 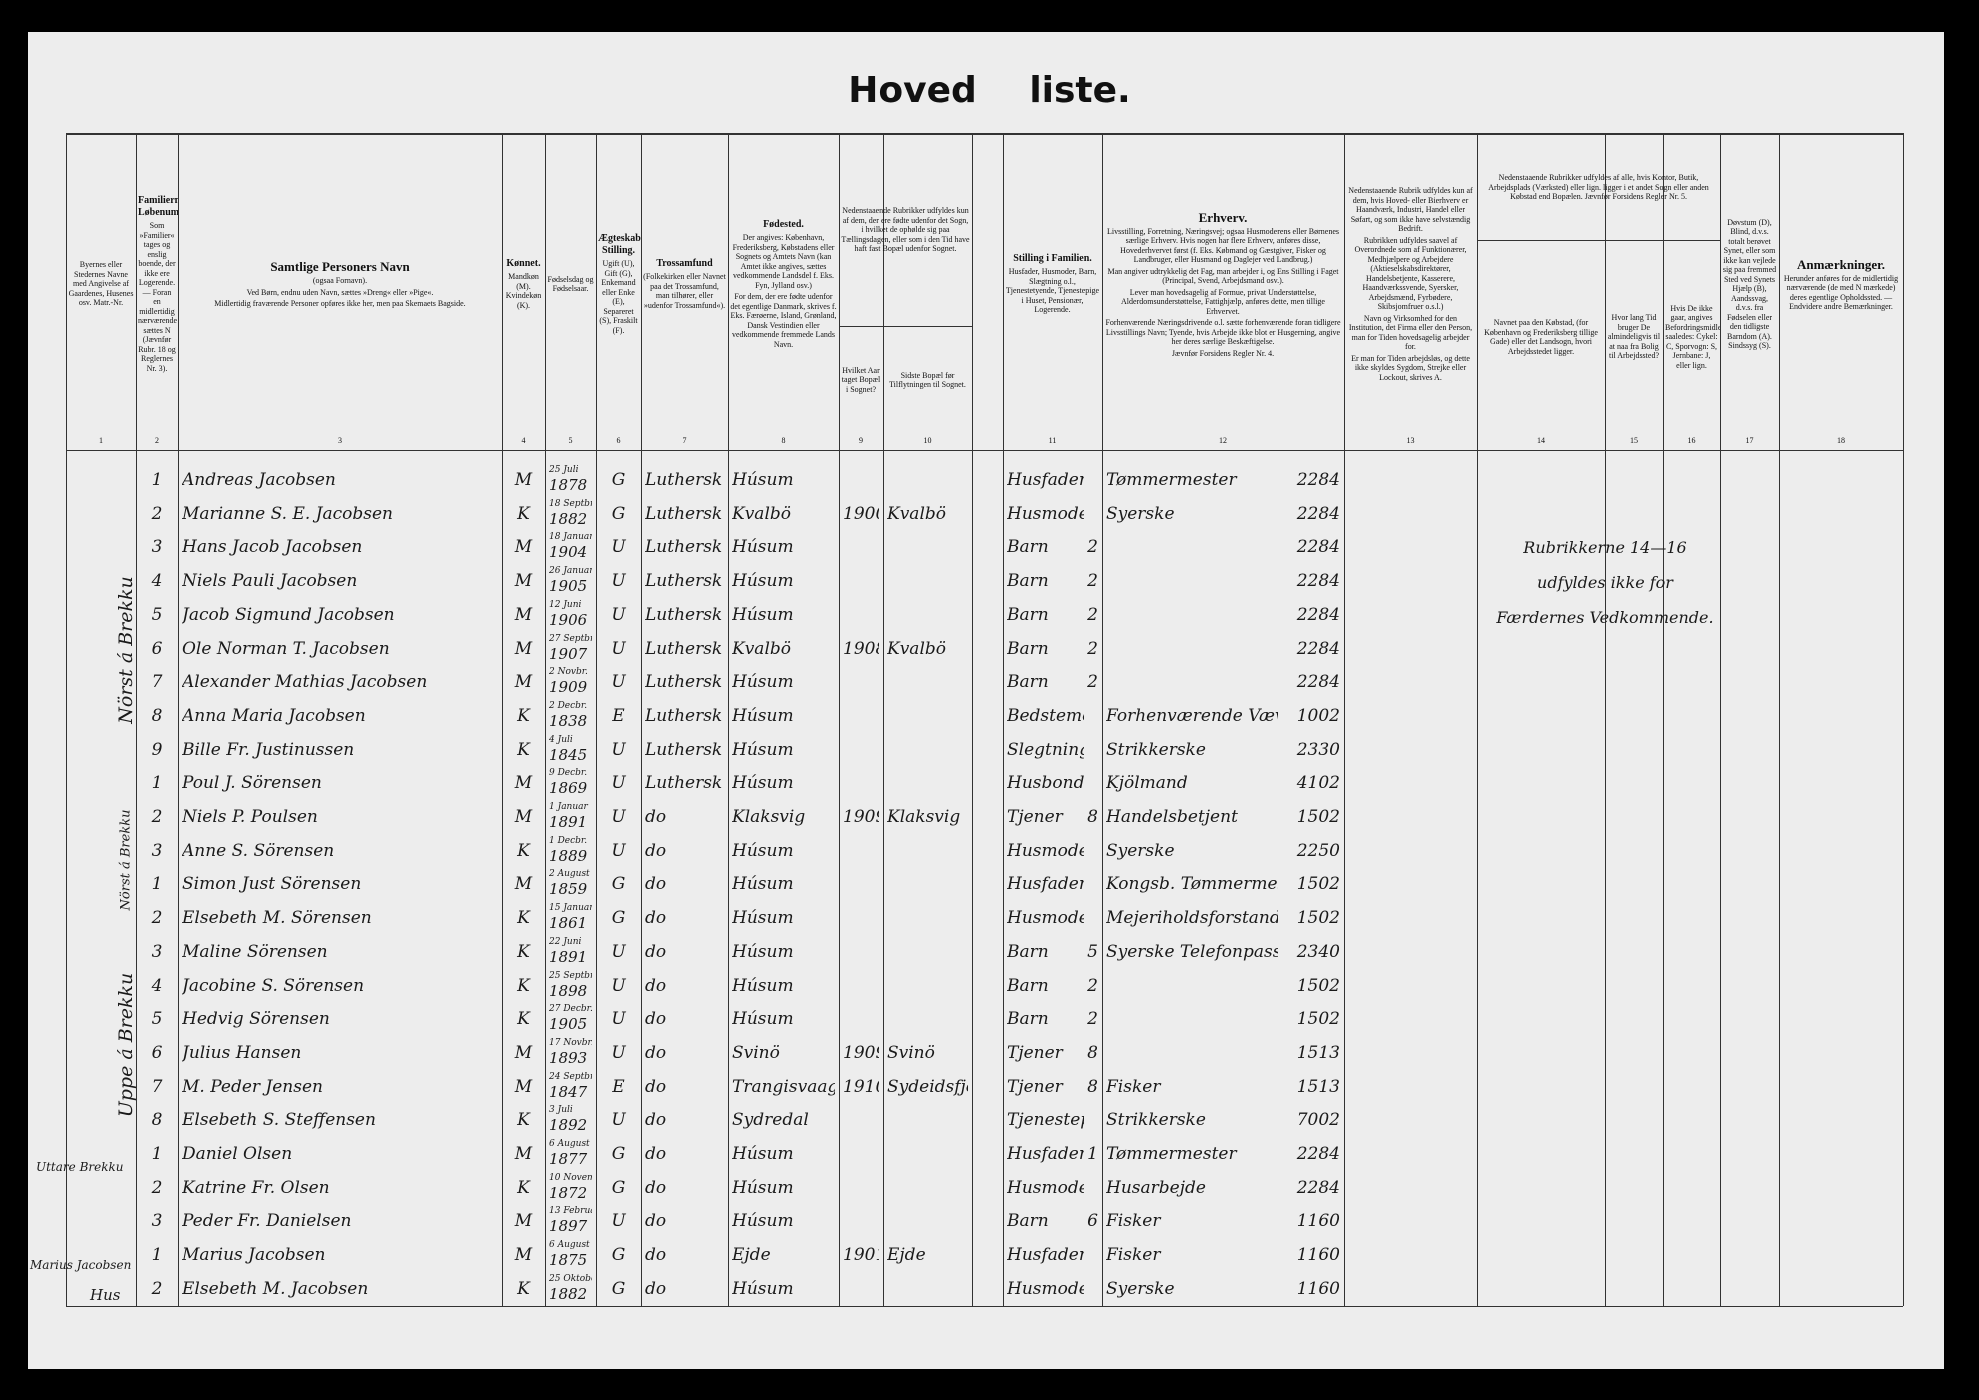 I want to click on entry-code: 7002, so click(x=1318, y=1120).